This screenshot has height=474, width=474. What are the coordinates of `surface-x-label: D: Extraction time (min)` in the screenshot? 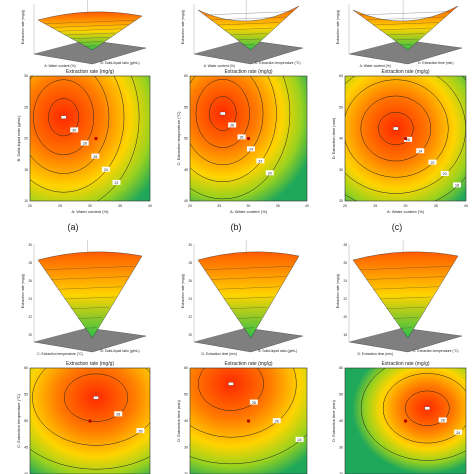 It's located at (375, 354).